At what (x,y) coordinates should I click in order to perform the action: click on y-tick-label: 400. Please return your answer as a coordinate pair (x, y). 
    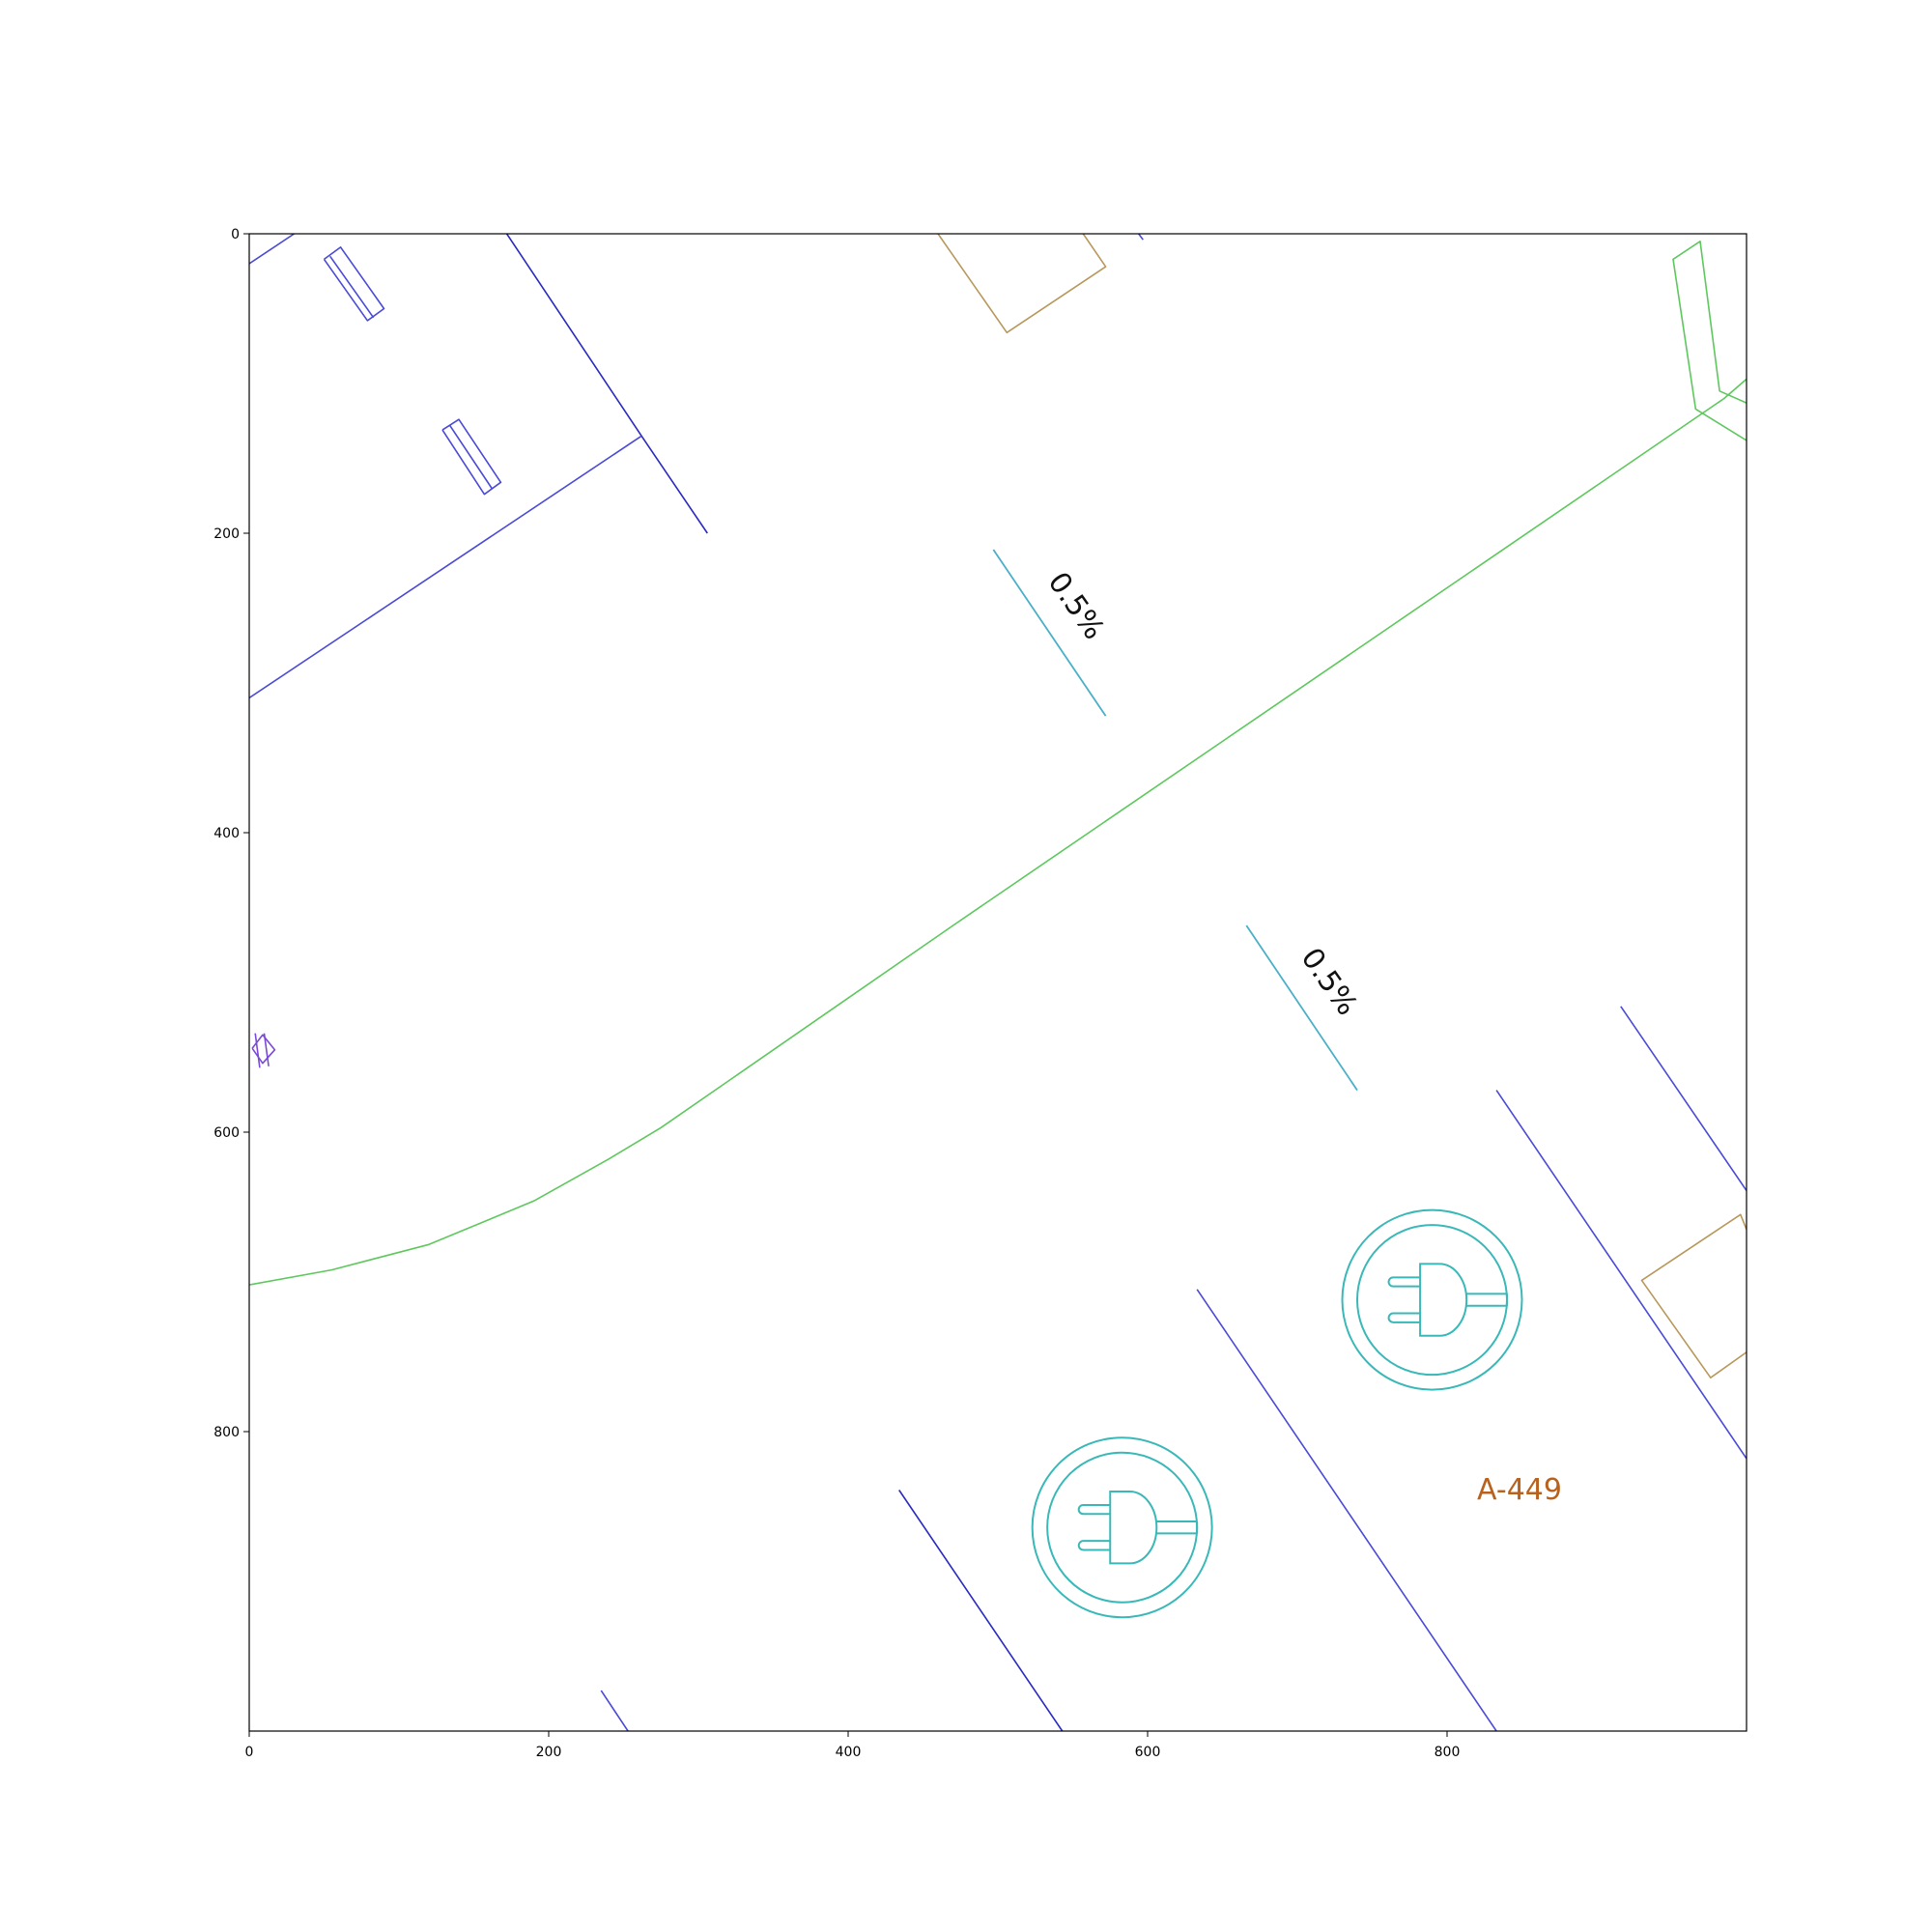
    Looking at the image, I should click on (226, 833).